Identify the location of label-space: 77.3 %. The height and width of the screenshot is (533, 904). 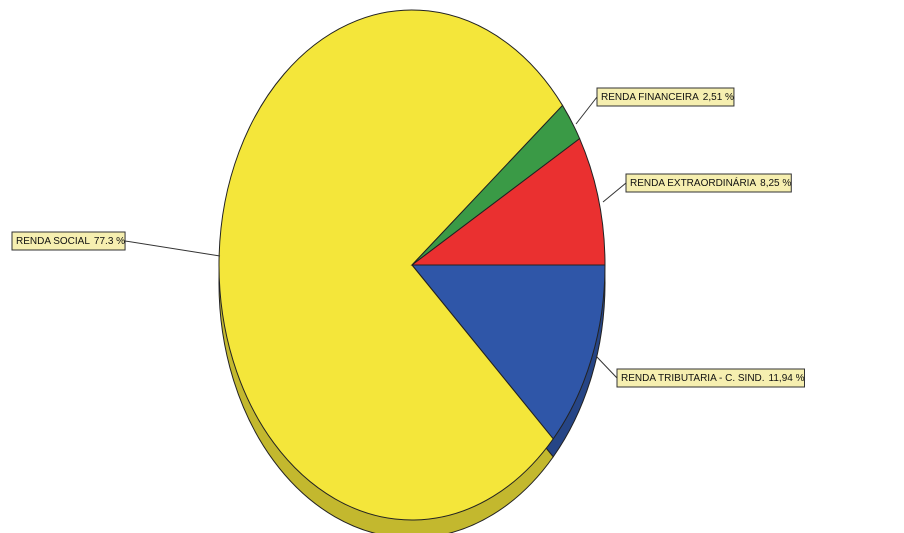
(109, 241).